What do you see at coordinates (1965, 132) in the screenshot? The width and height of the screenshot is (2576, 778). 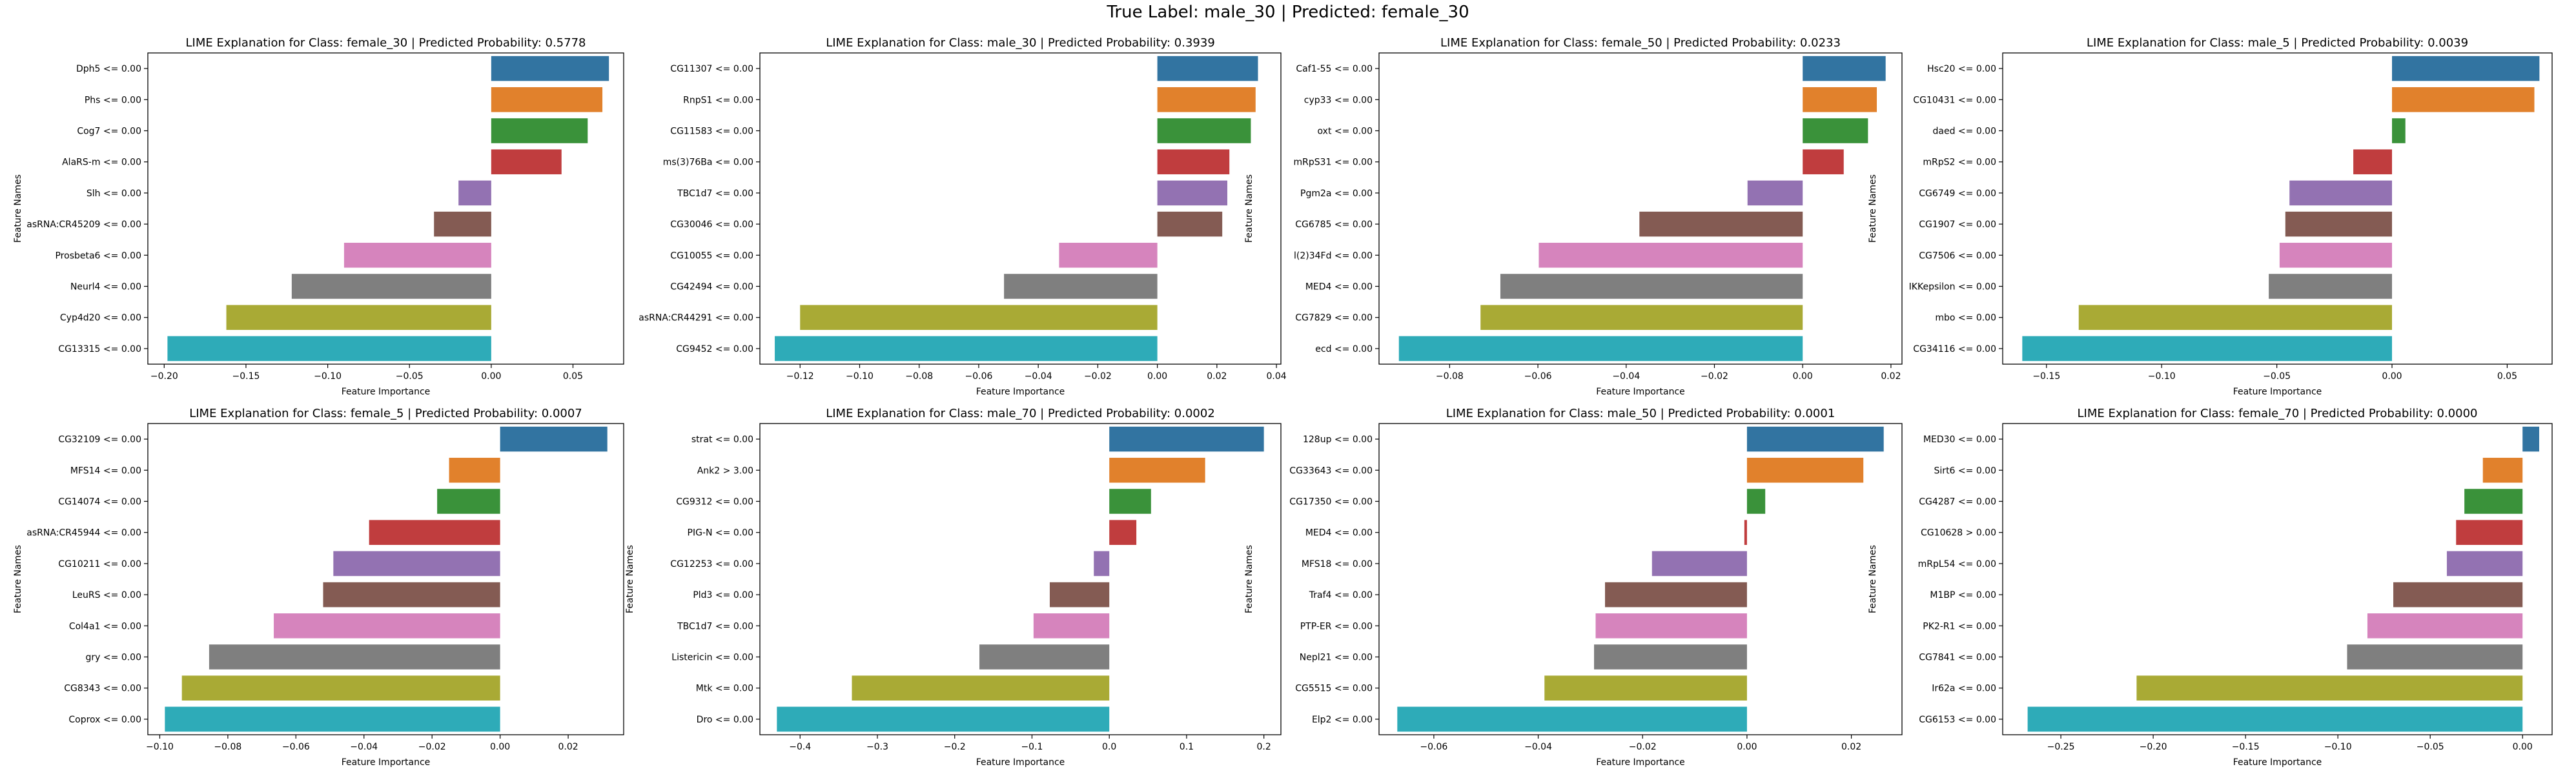 I see `y-tick-label: daed <= 0.00` at bounding box center [1965, 132].